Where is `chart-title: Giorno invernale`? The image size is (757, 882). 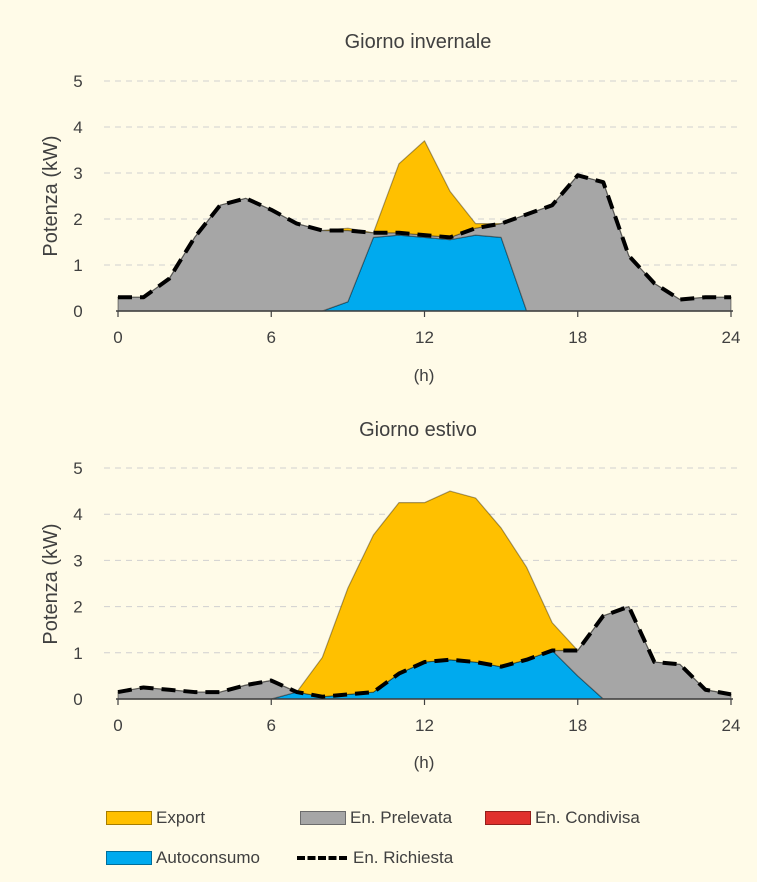
chart-title: Giorno invernale is located at coordinates (418, 42).